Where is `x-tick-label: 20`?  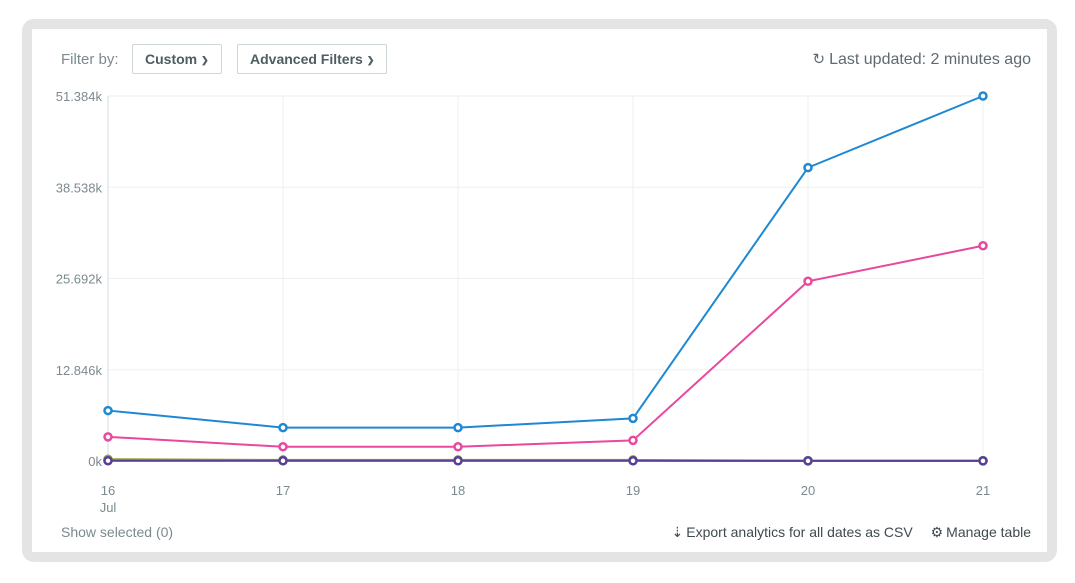
x-tick-label: 20 is located at coordinates (808, 490).